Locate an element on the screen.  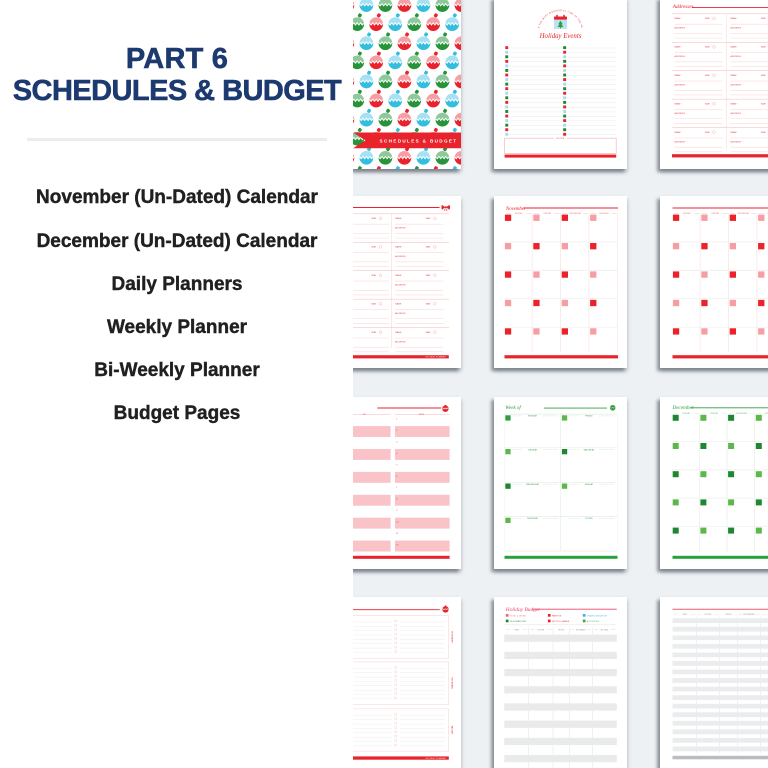
svg-text: PARTIES is located at coordinates (557, 615).